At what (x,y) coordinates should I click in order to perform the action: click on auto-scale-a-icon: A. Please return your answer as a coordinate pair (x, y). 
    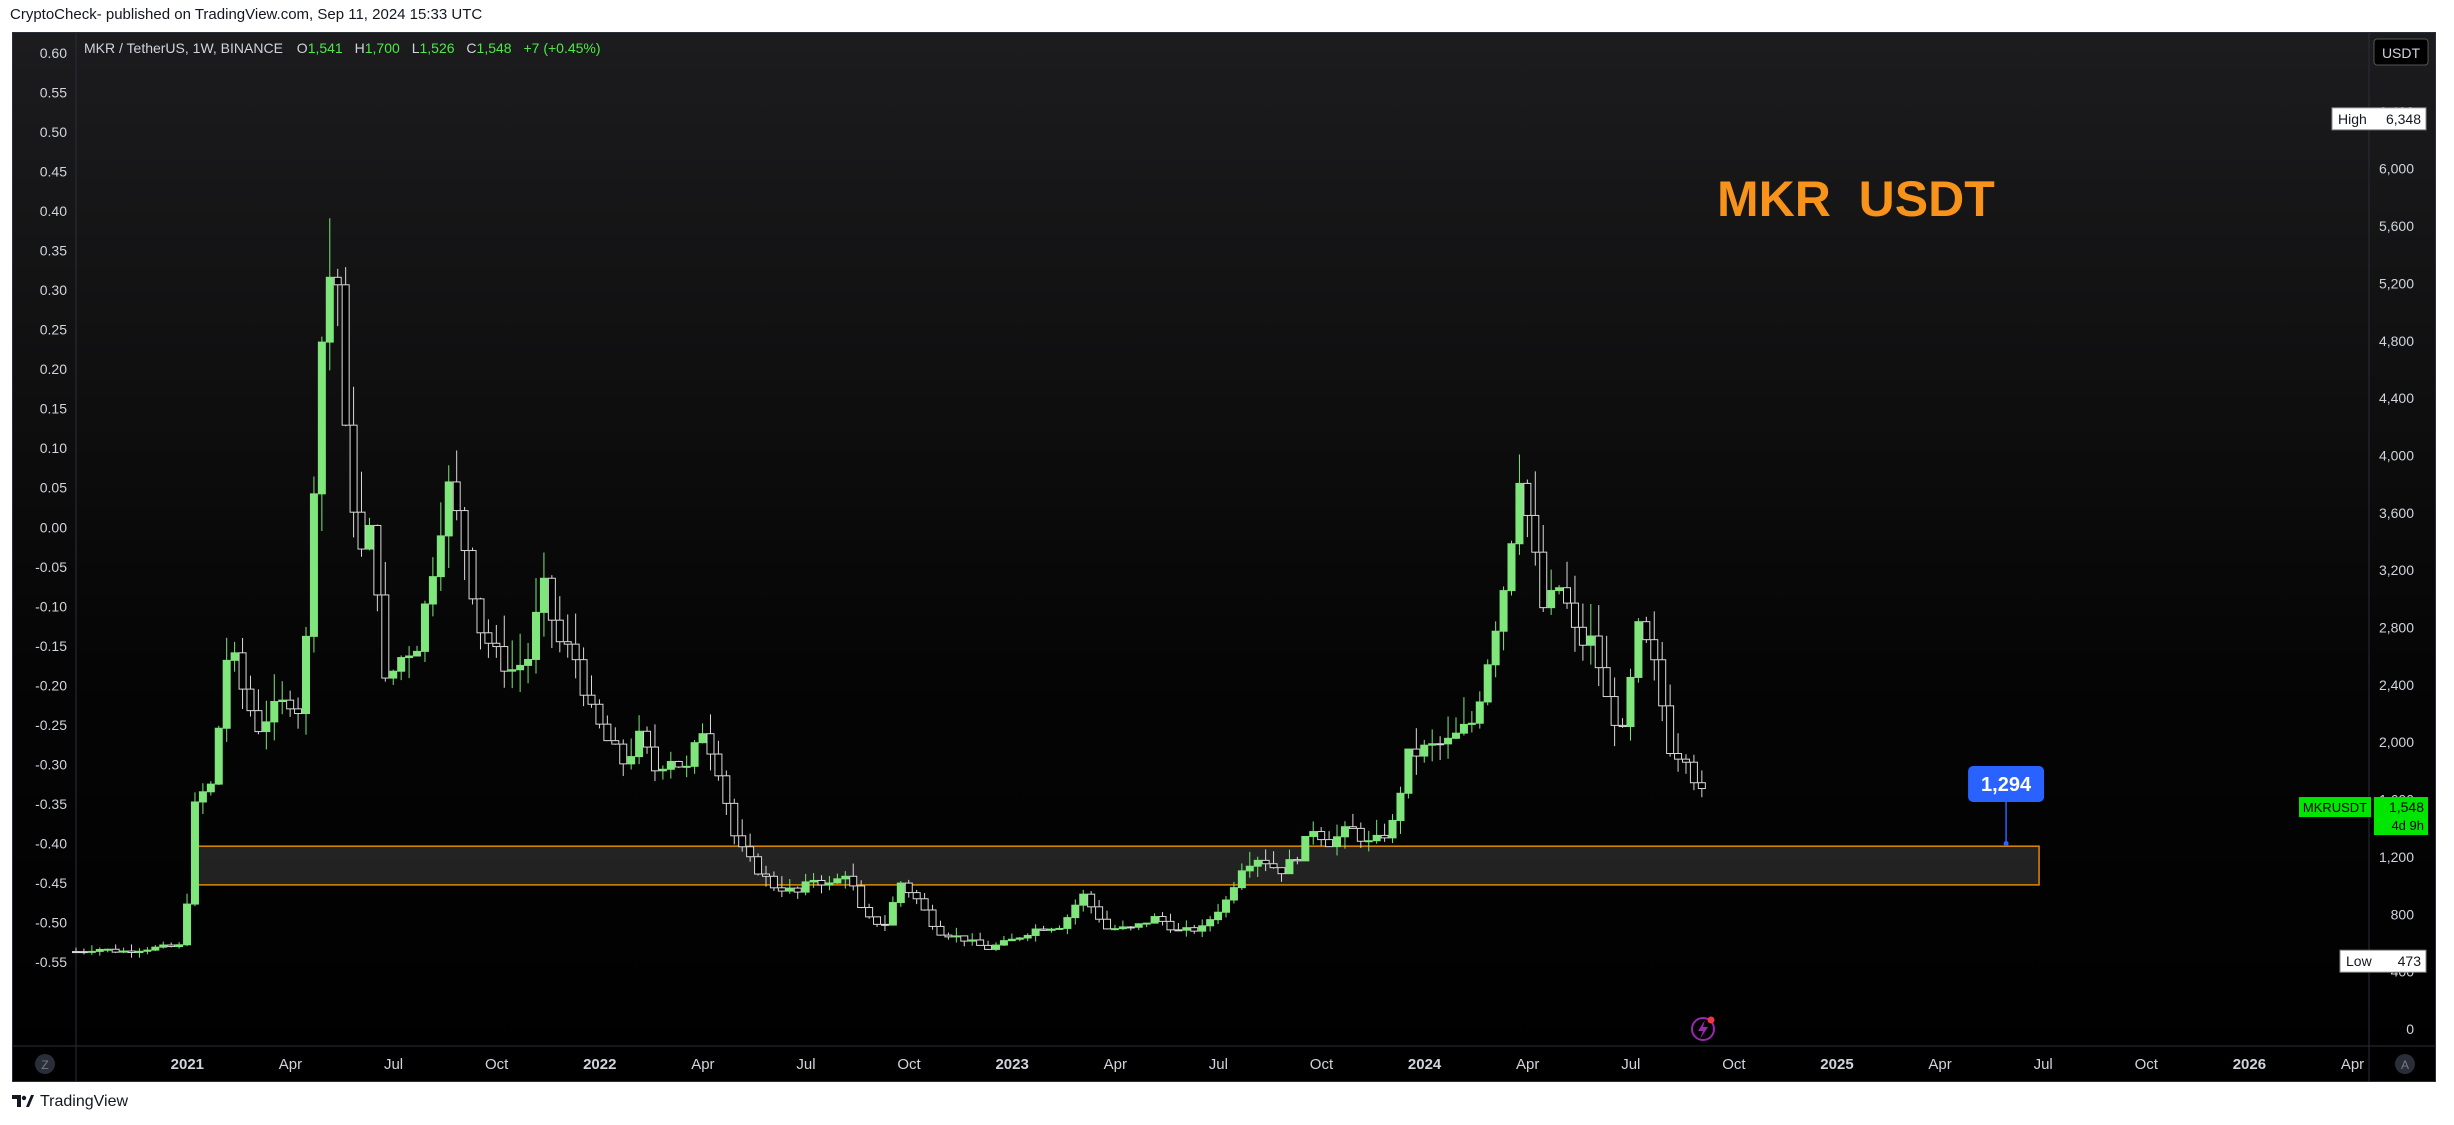
    Looking at the image, I should click on (2405, 1064).